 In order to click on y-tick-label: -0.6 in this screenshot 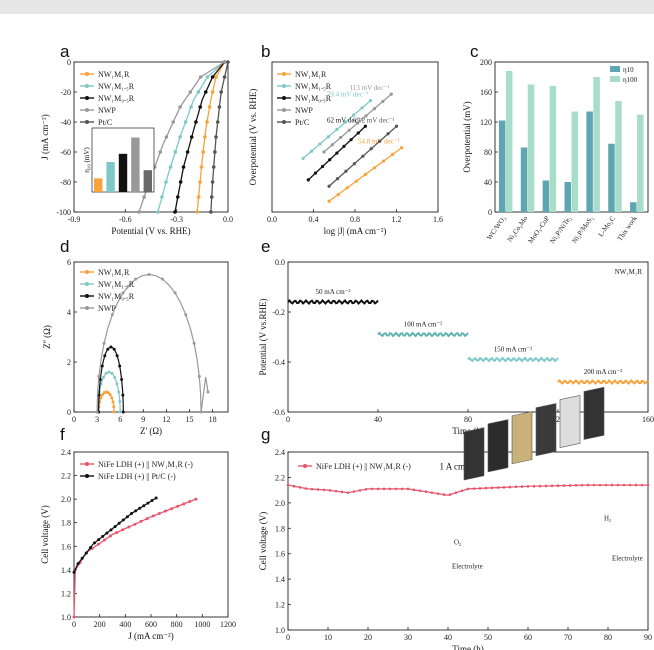, I will do `click(278, 412)`.